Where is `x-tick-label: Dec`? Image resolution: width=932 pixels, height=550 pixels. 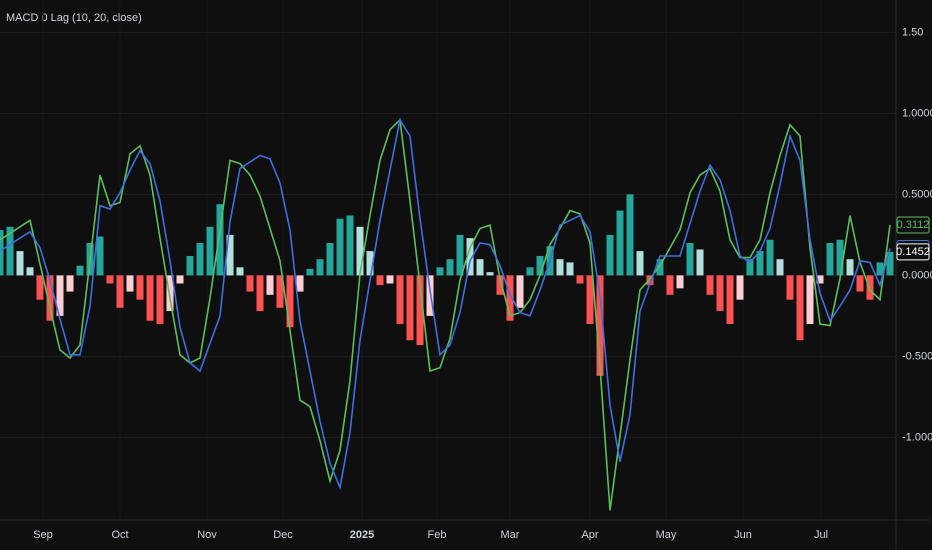 x-tick-label: Dec is located at coordinates (283, 535).